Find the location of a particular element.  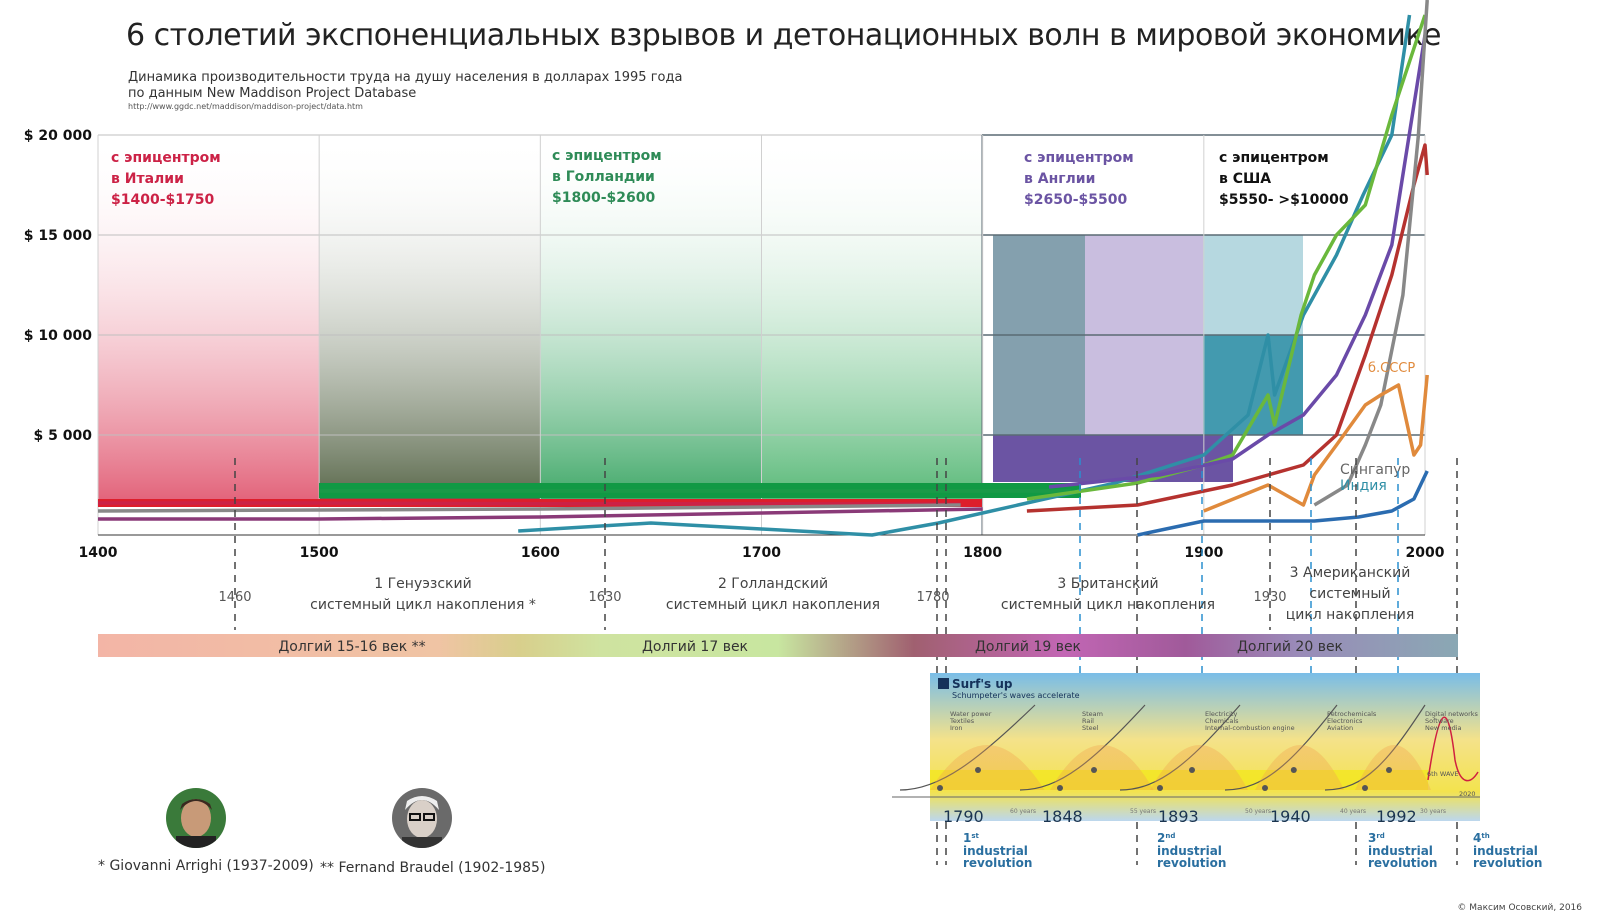

surf-year: 1940 is located at coordinates (1290, 816).